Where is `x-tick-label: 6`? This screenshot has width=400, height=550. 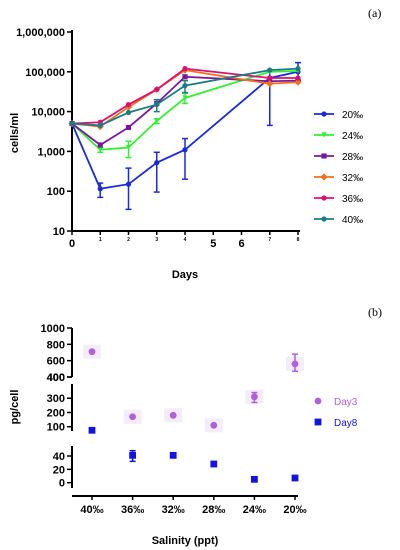 x-tick-label: 6 is located at coordinates (241, 244).